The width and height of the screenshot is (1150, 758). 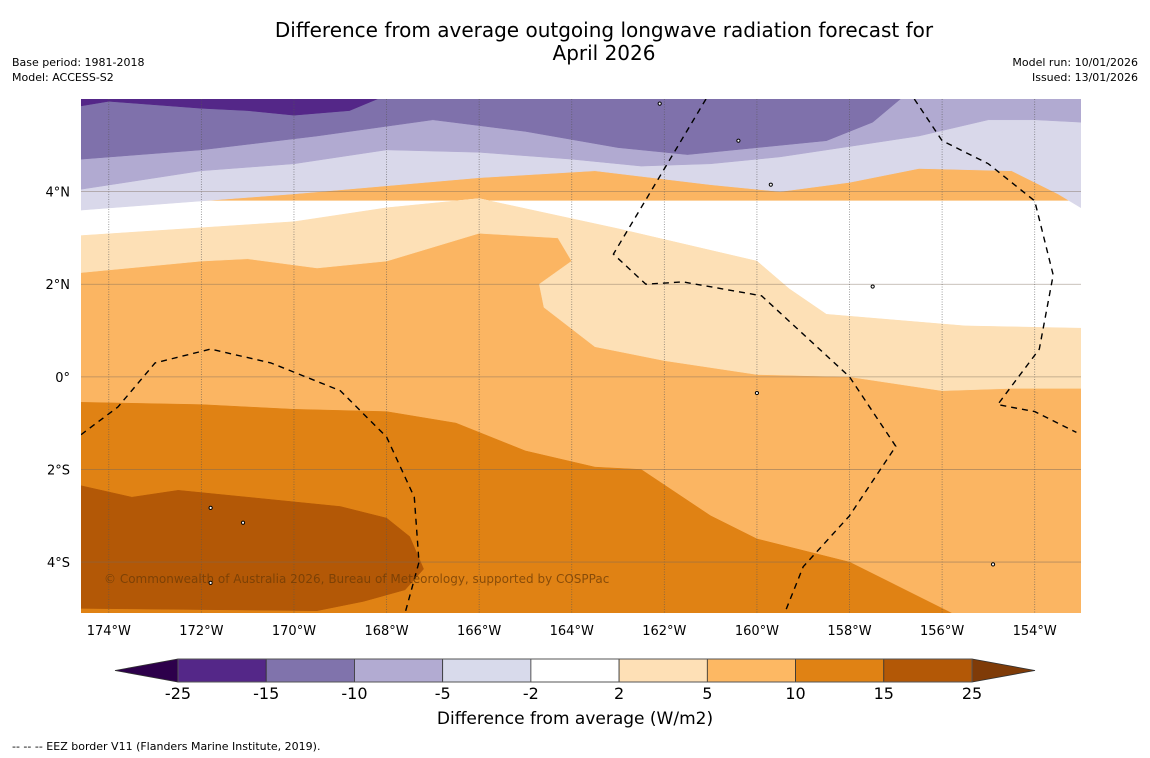 I want to click on map-title-line2: April 2026, so click(x=604, y=53).